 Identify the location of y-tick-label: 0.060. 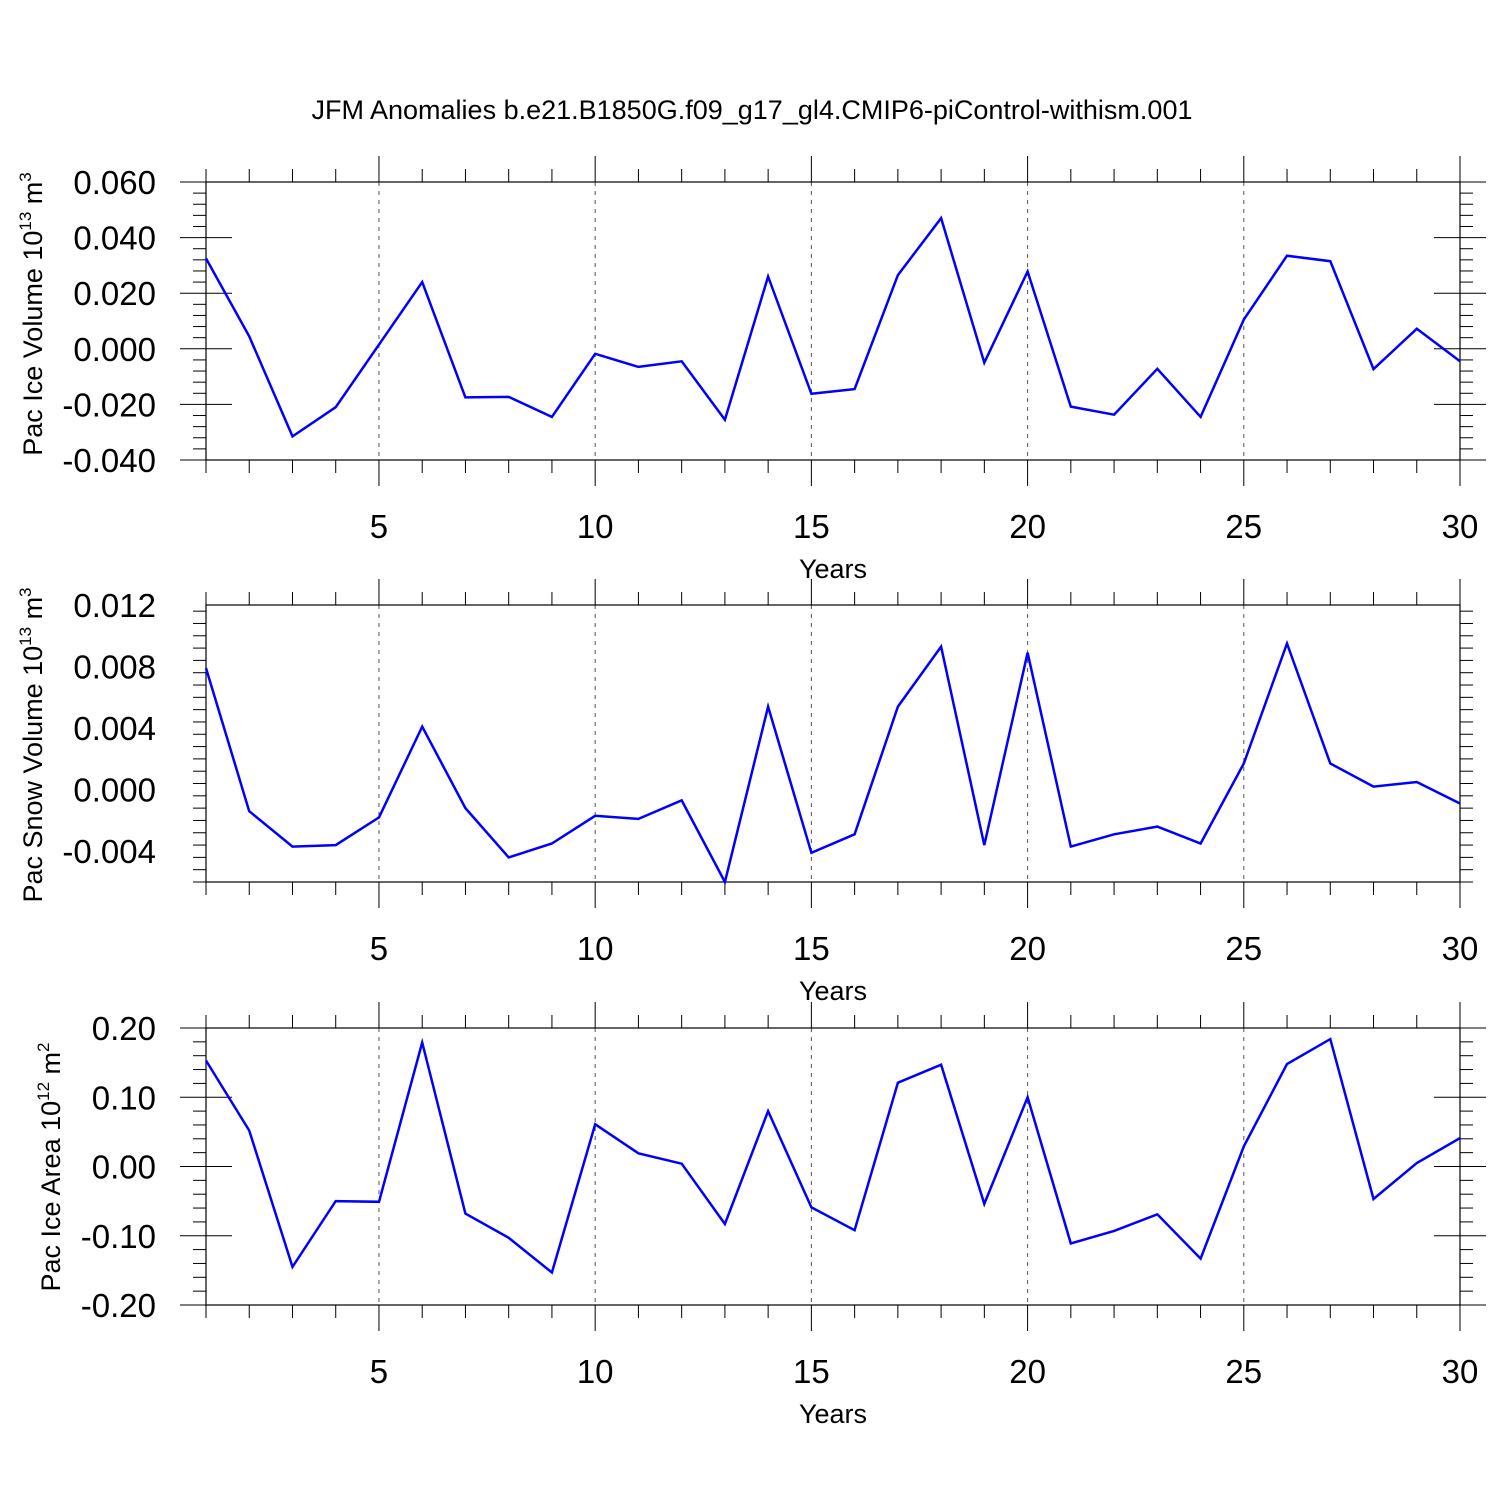
(114, 182).